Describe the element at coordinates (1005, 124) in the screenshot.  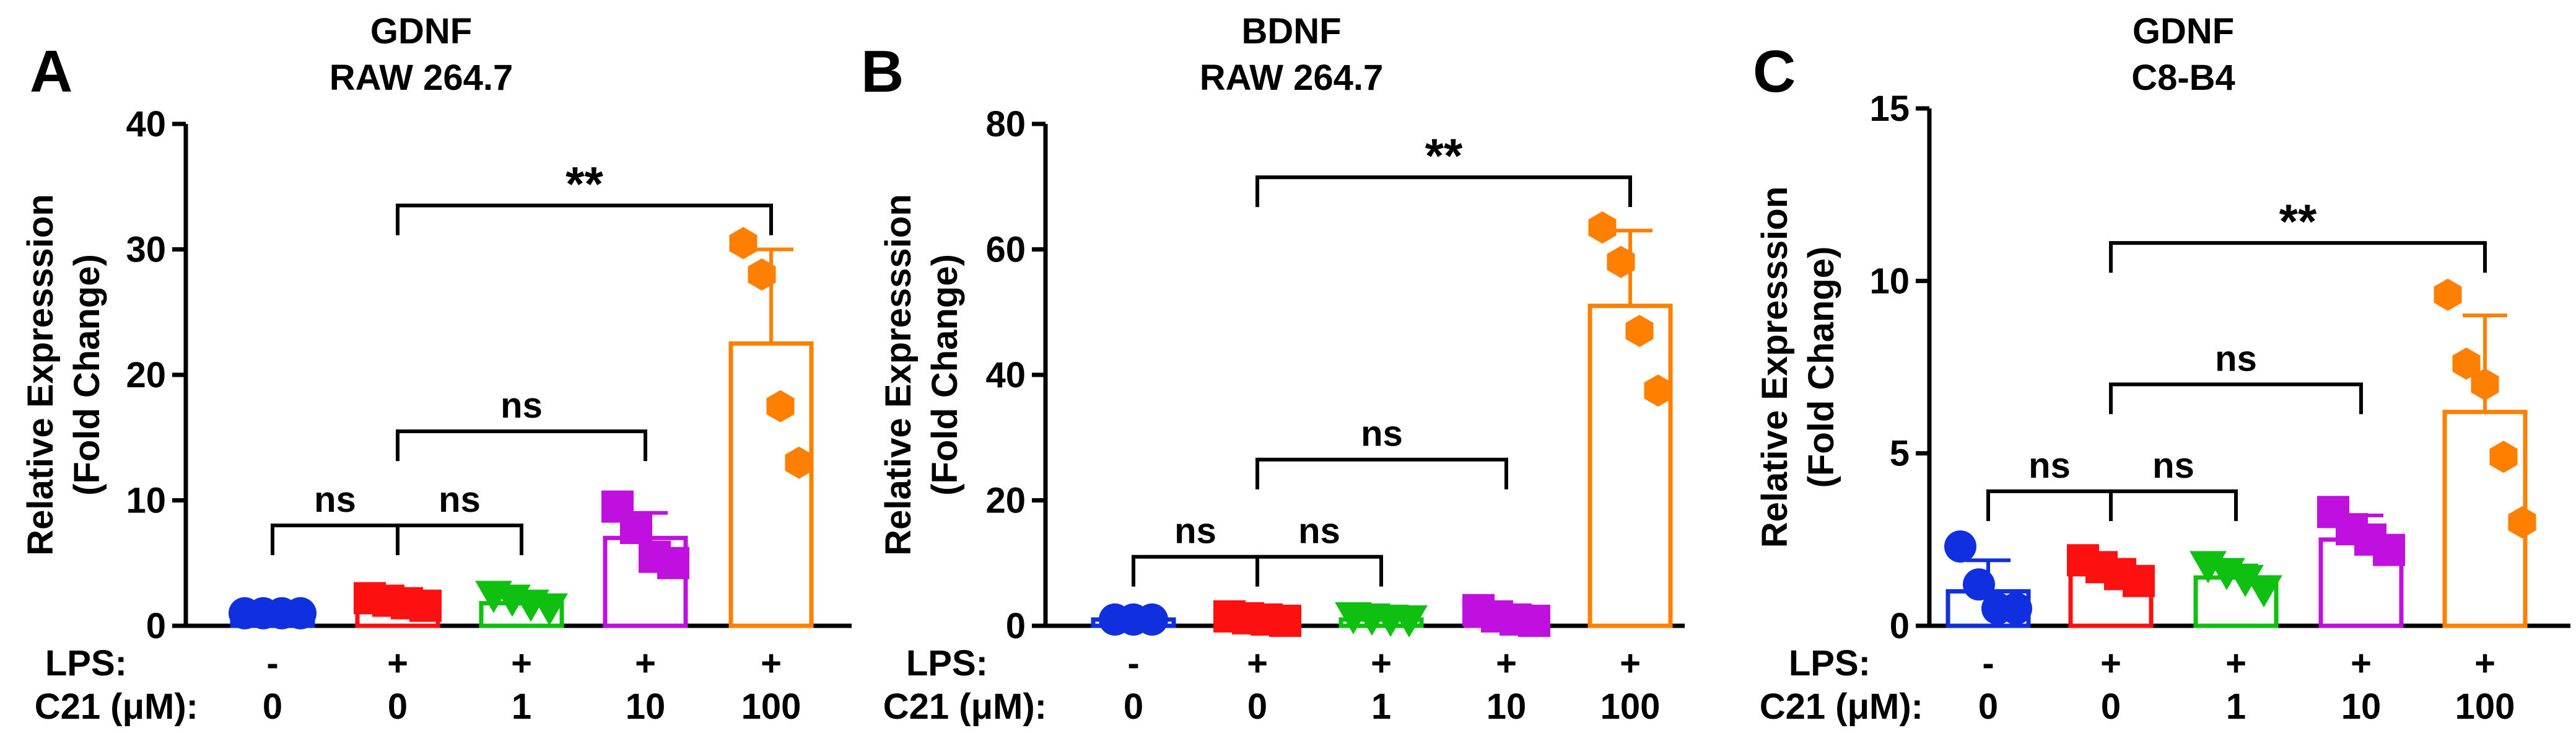
I see `y-tick-label: 80` at that location.